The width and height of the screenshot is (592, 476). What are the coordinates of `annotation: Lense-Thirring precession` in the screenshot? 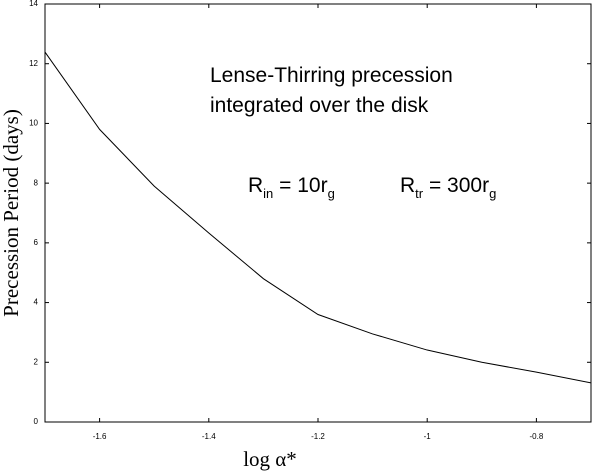 It's located at (331, 75).